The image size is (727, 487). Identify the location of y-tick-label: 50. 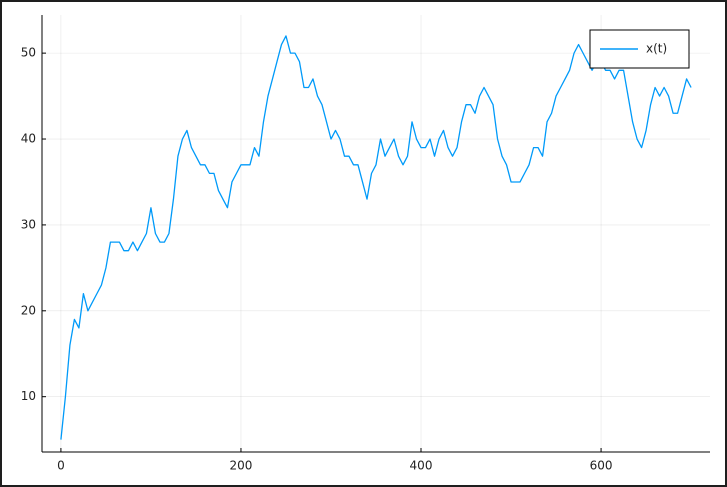
(28, 53).